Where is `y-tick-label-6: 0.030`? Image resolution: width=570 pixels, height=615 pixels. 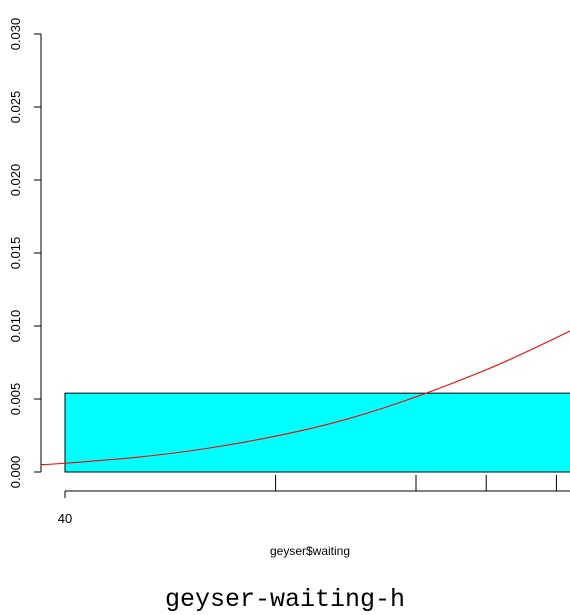
y-tick-label-6: 0.030 is located at coordinates (15, 34).